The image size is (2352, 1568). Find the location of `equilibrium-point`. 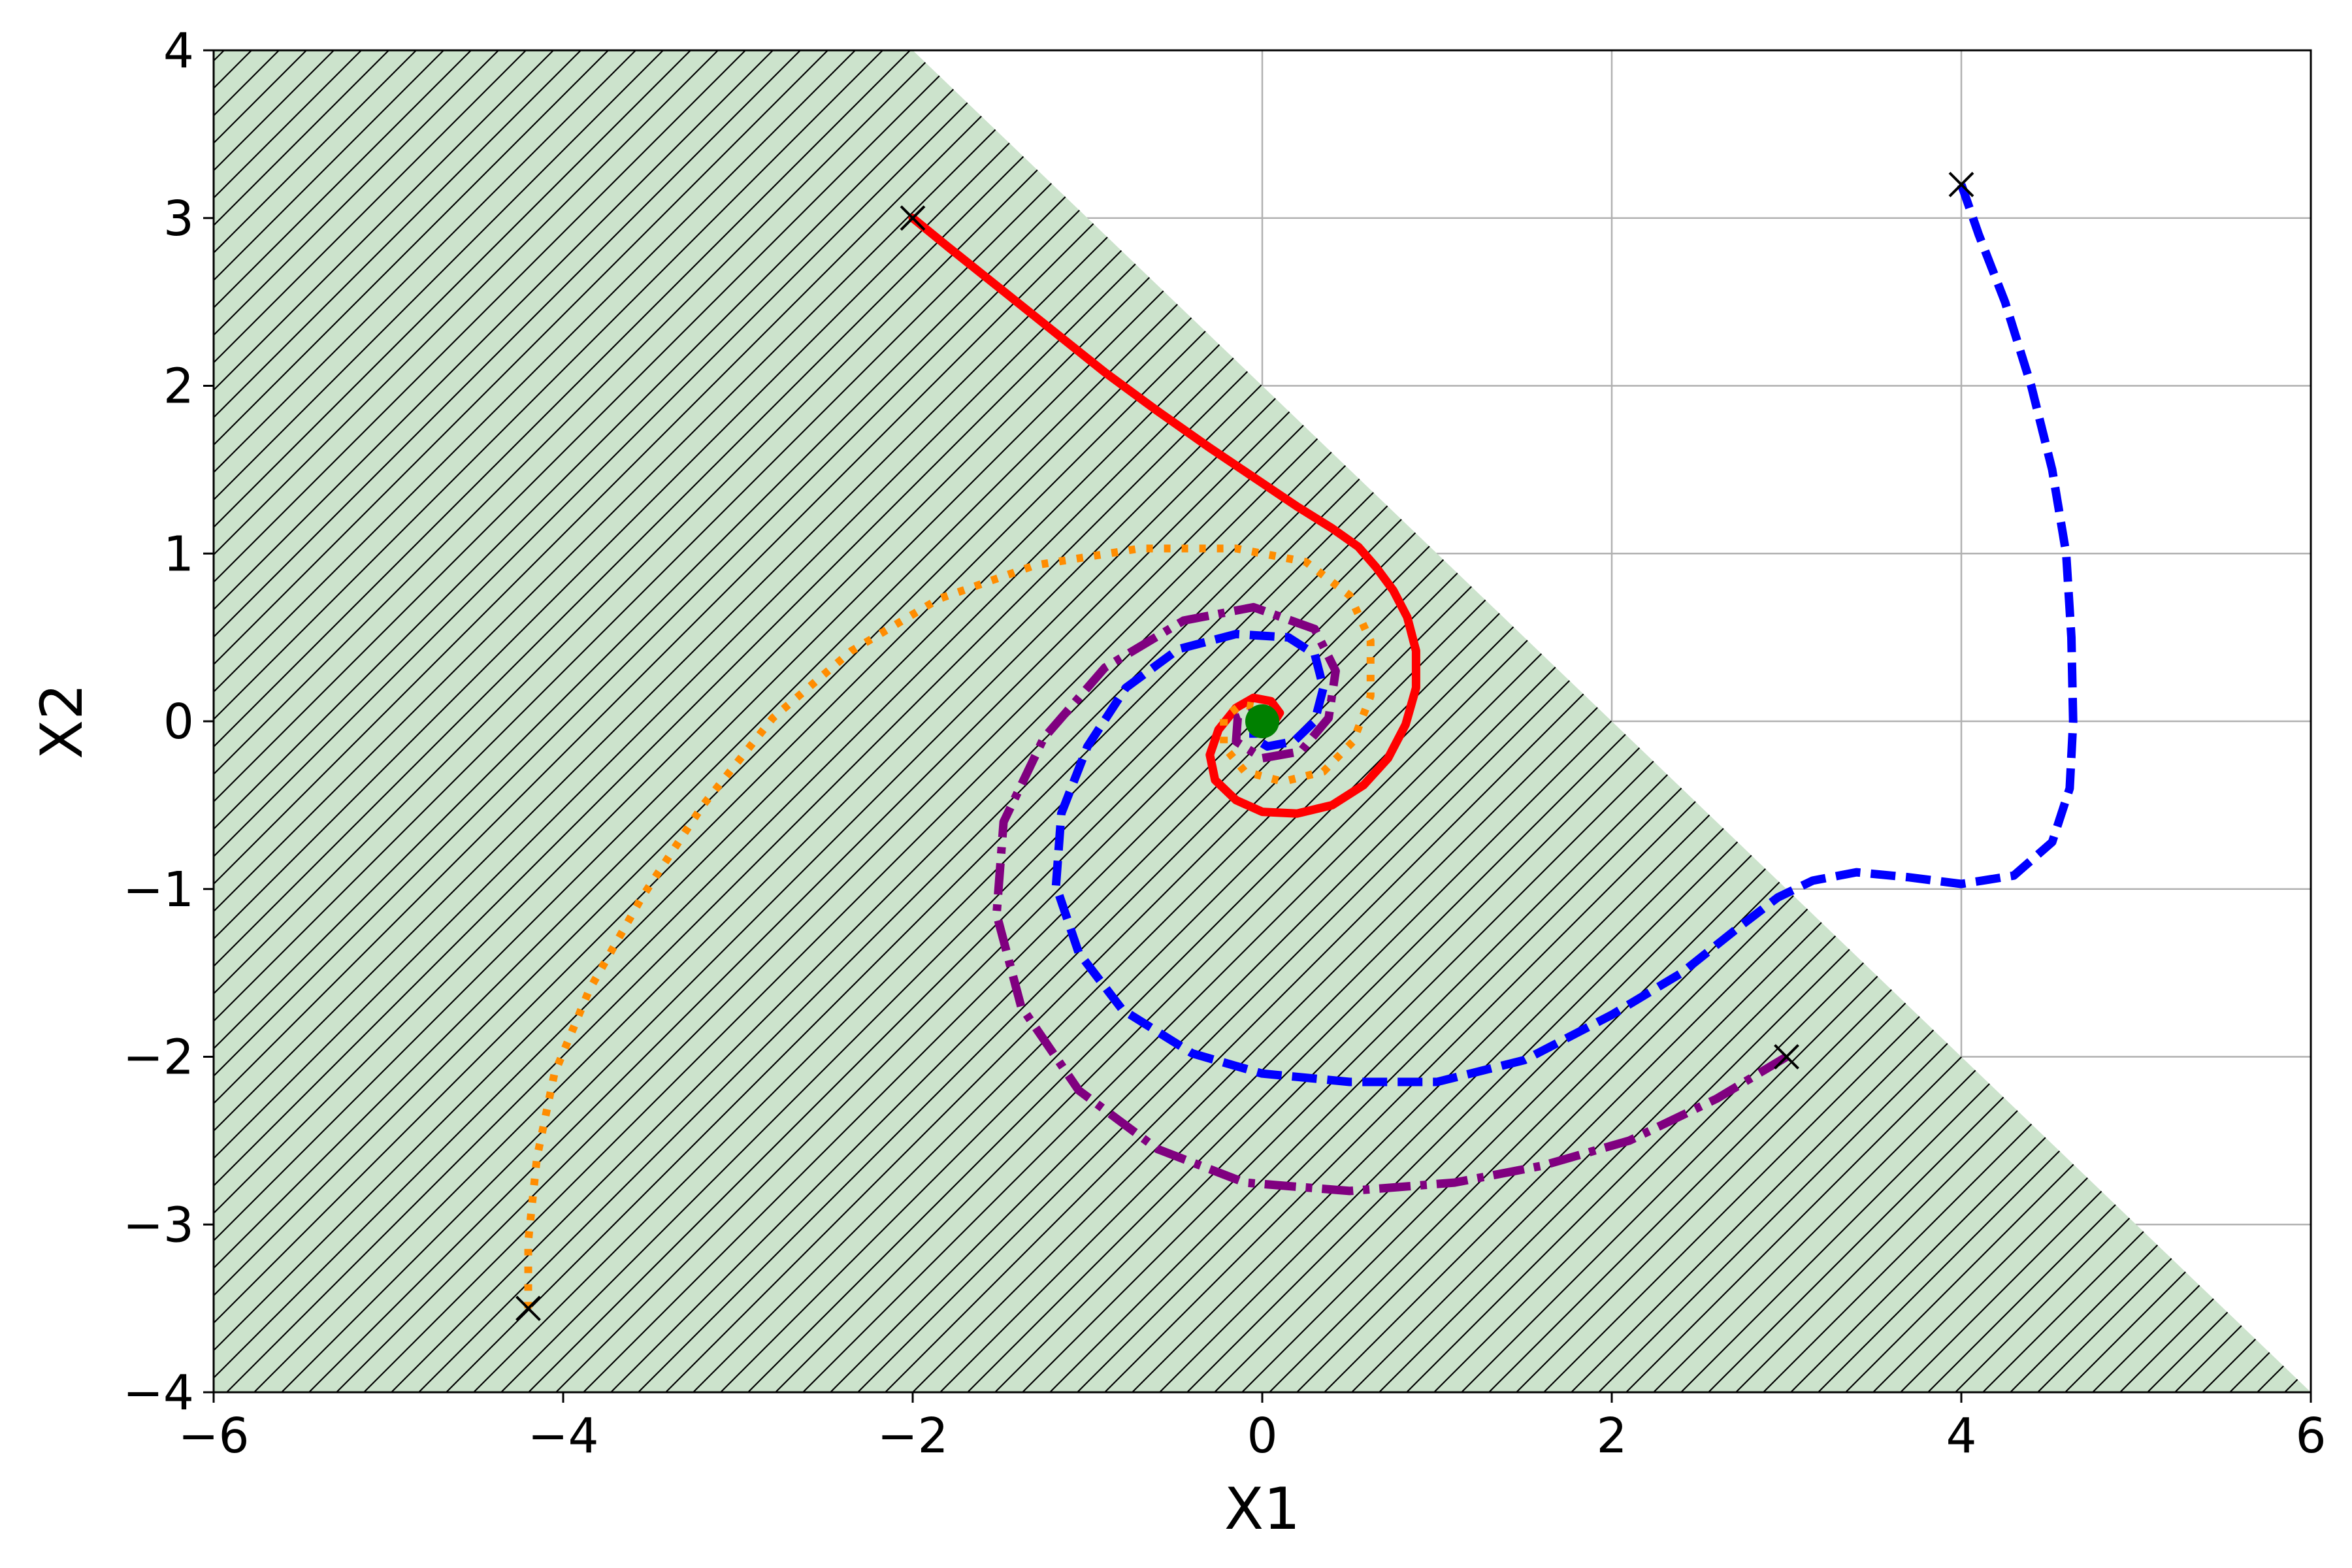

equilibrium-point is located at coordinates (1262, 721).